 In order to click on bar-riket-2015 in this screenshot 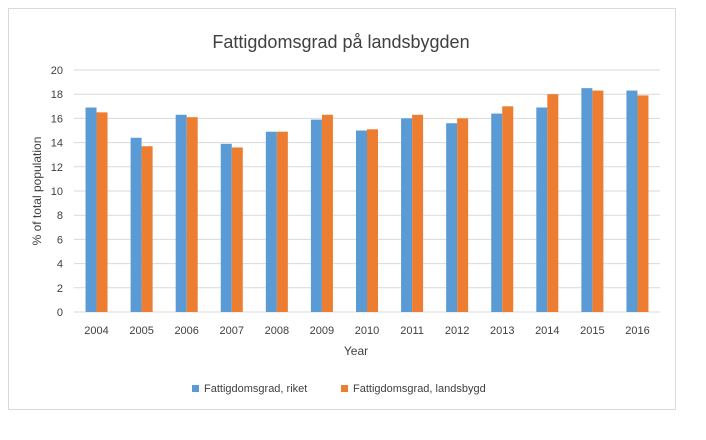, I will do `click(587, 200)`.